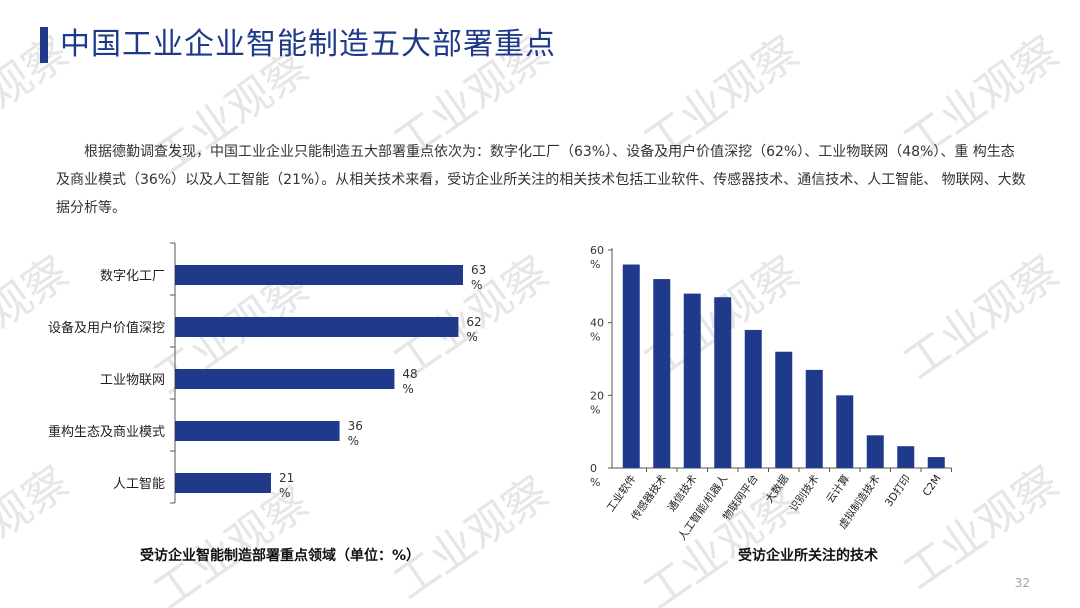  Describe the element at coordinates (308, 44) in the screenshot. I see `page-title: 中国工业企业智能制造五大部署重点` at that location.